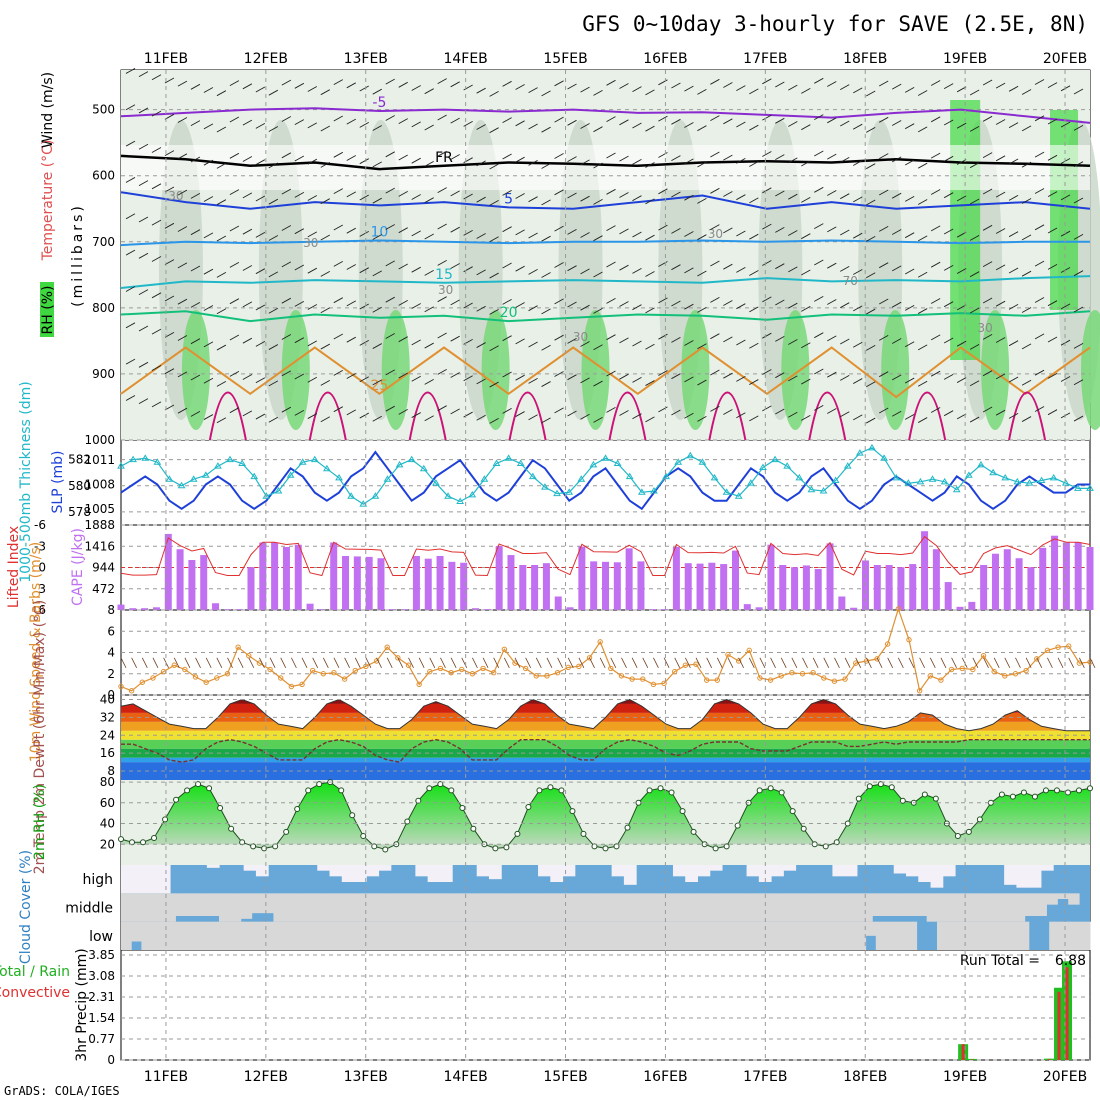  Describe the element at coordinates (1070, 961) in the screenshot. I see `run-total-value: 6.88` at that location.